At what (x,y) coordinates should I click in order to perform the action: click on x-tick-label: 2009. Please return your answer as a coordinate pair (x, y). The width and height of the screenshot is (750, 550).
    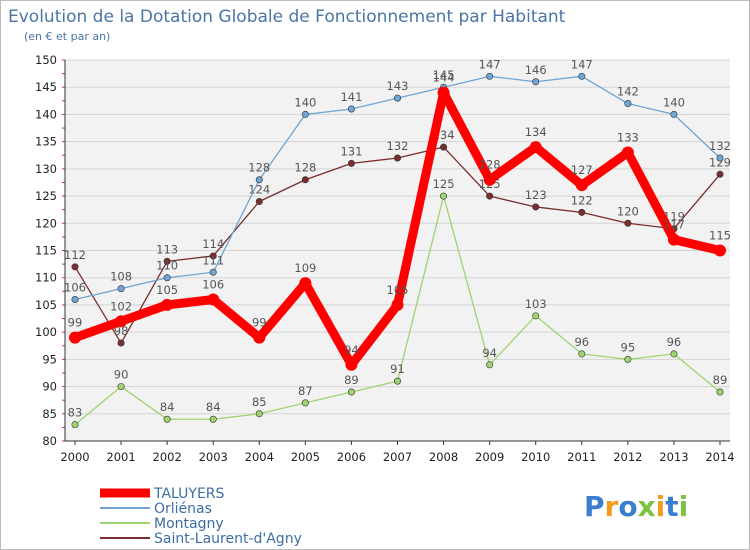
    Looking at the image, I should click on (489, 457).